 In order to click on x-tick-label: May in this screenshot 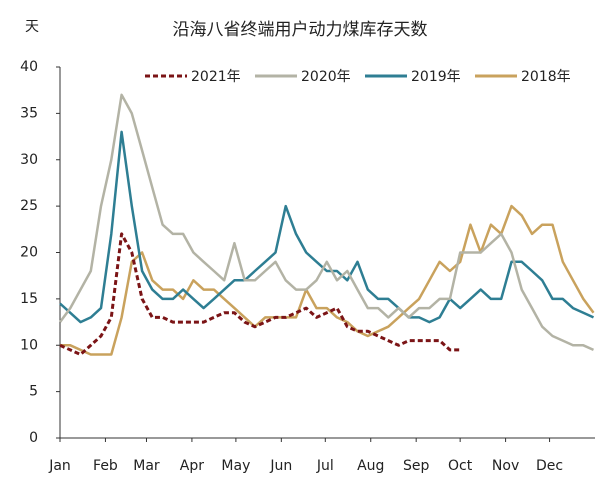, I will do `click(235, 466)`.